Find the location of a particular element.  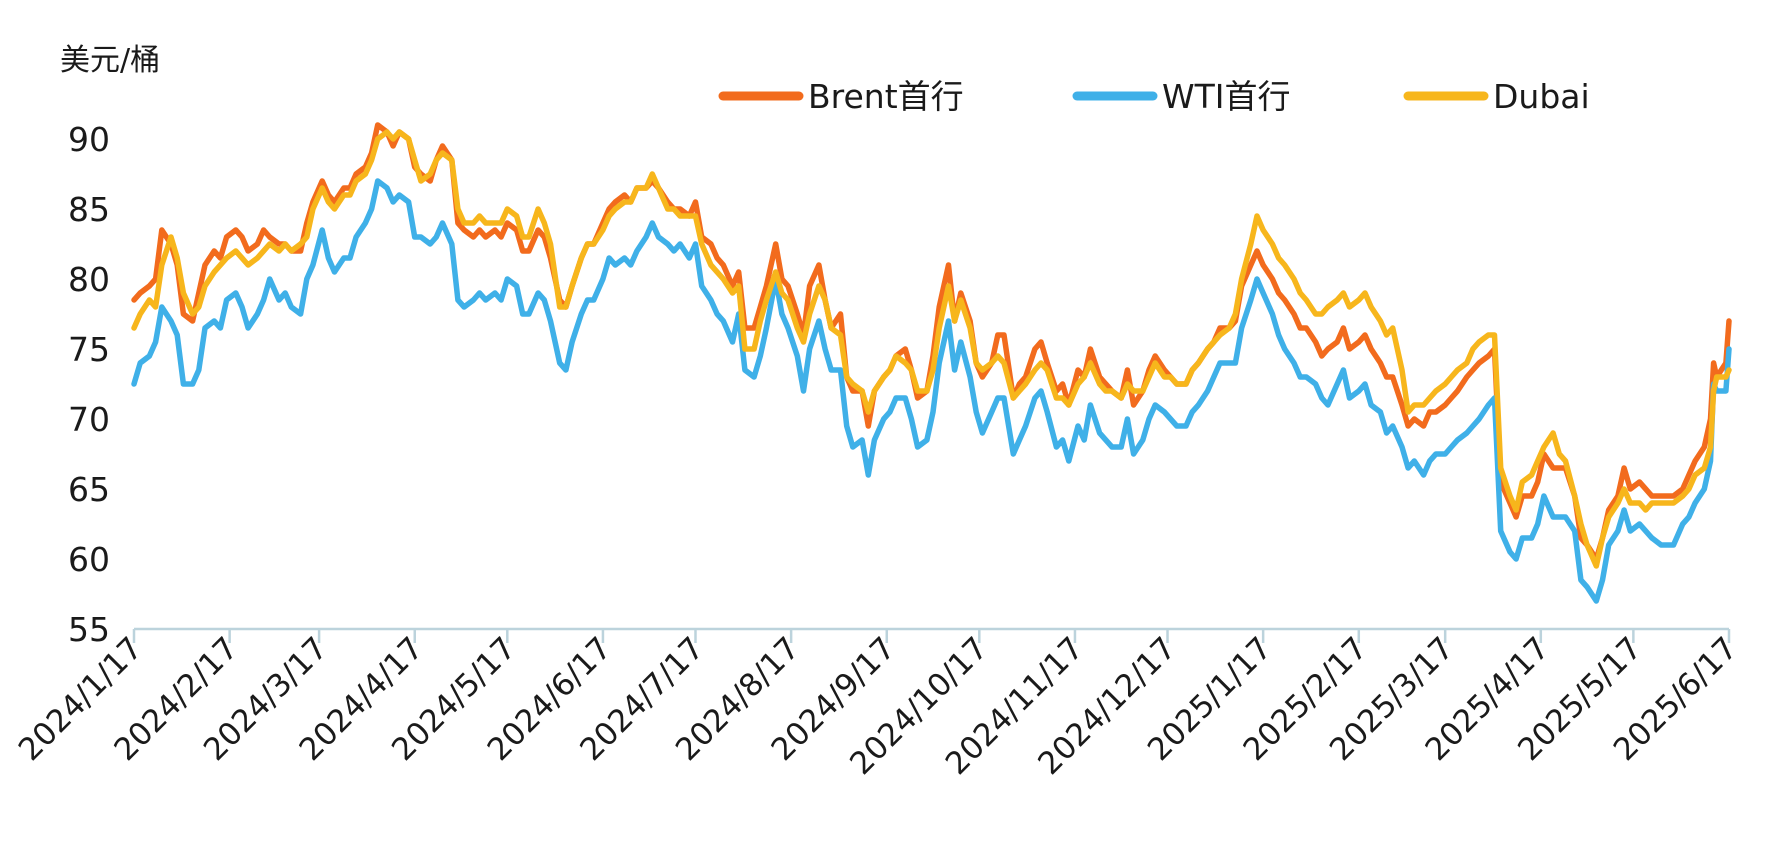

y-axis-unit-label: 美元/桶 is located at coordinates (110, 60).